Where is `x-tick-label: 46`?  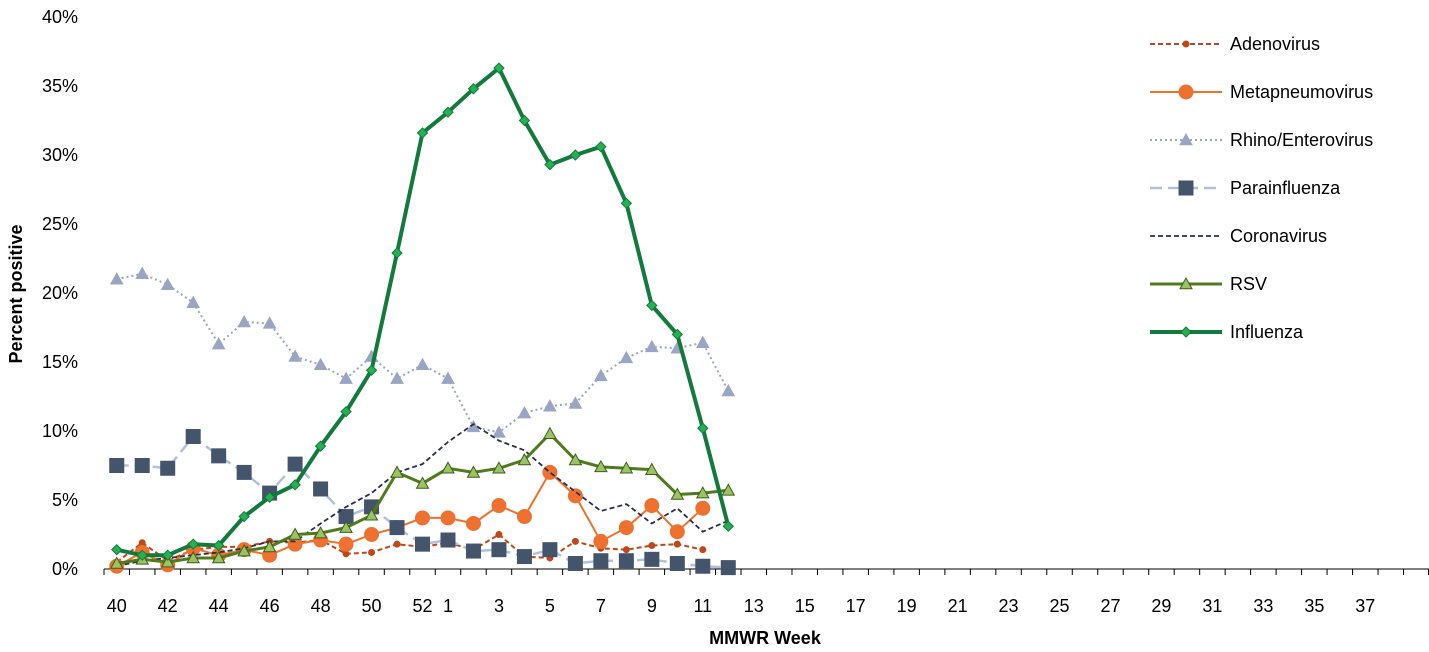
x-tick-label: 46 is located at coordinates (270, 606).